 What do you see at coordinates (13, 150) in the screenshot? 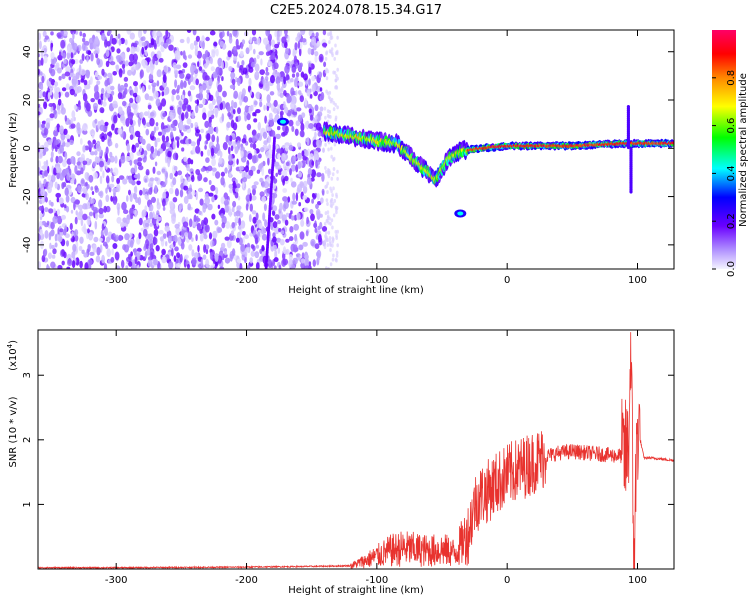
I see `spectrogram-y-label: Frequency (Hz)` at bounding box center [13, 150].